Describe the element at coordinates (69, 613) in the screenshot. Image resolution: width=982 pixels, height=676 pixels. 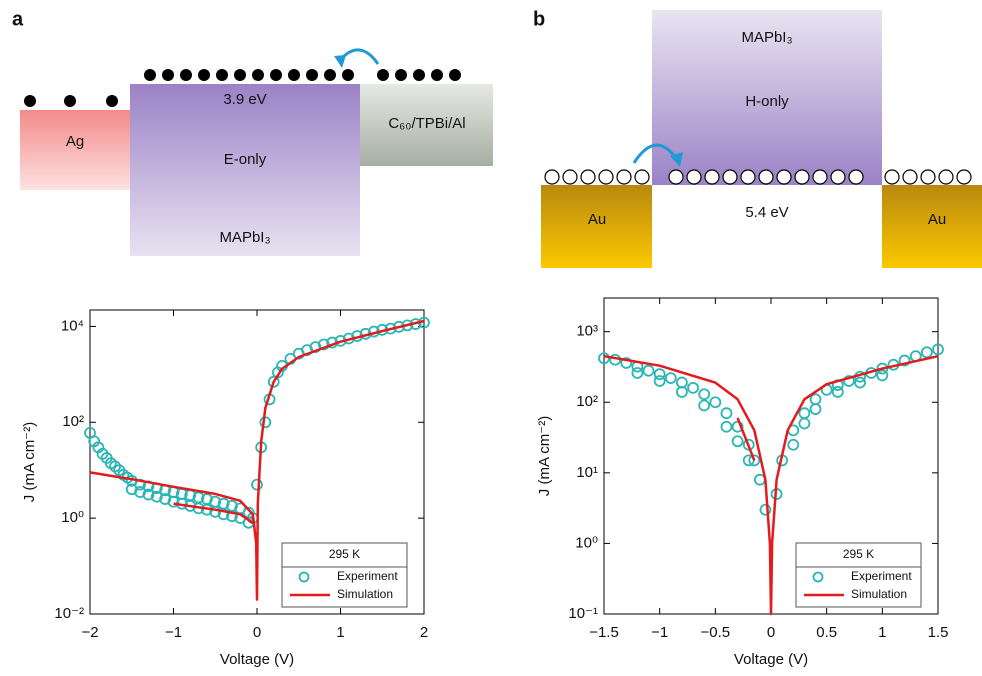
I see `y-tick-label: 10⁻²` at that location.